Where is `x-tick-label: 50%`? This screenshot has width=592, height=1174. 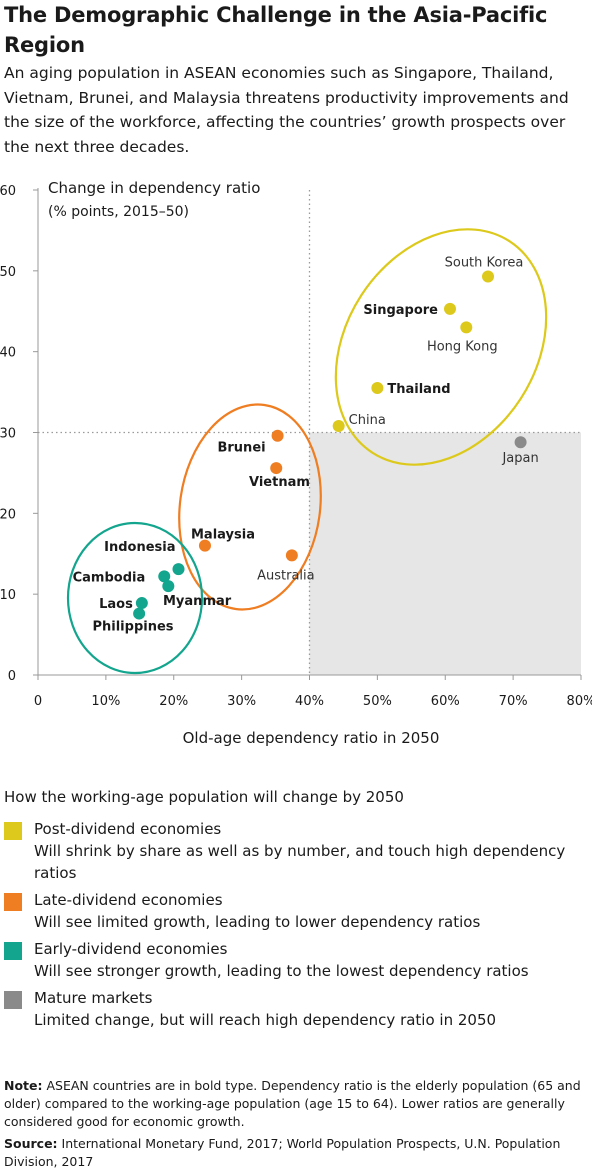
x-tick-label: 50% is located at coordinates (377, 701).